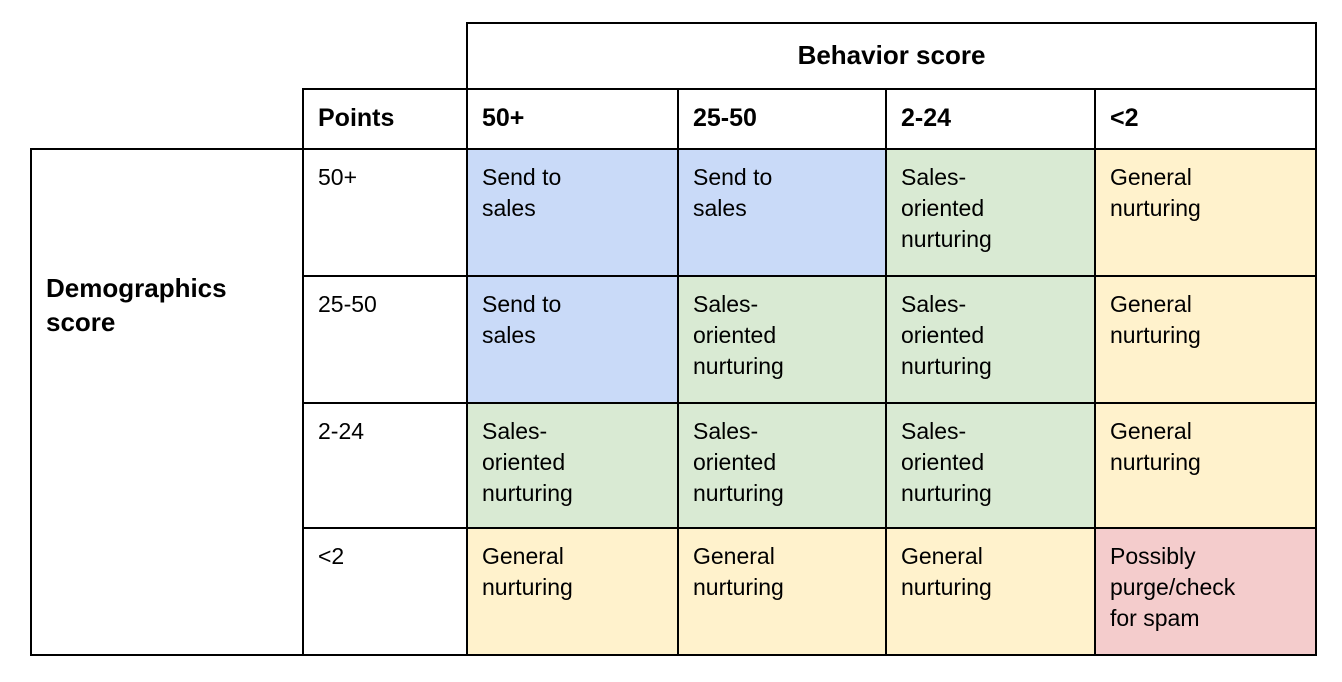 The width and height of the screenshot is (1342, 682). I want to click on row-label-50plus: 50+, so click(385, 212).